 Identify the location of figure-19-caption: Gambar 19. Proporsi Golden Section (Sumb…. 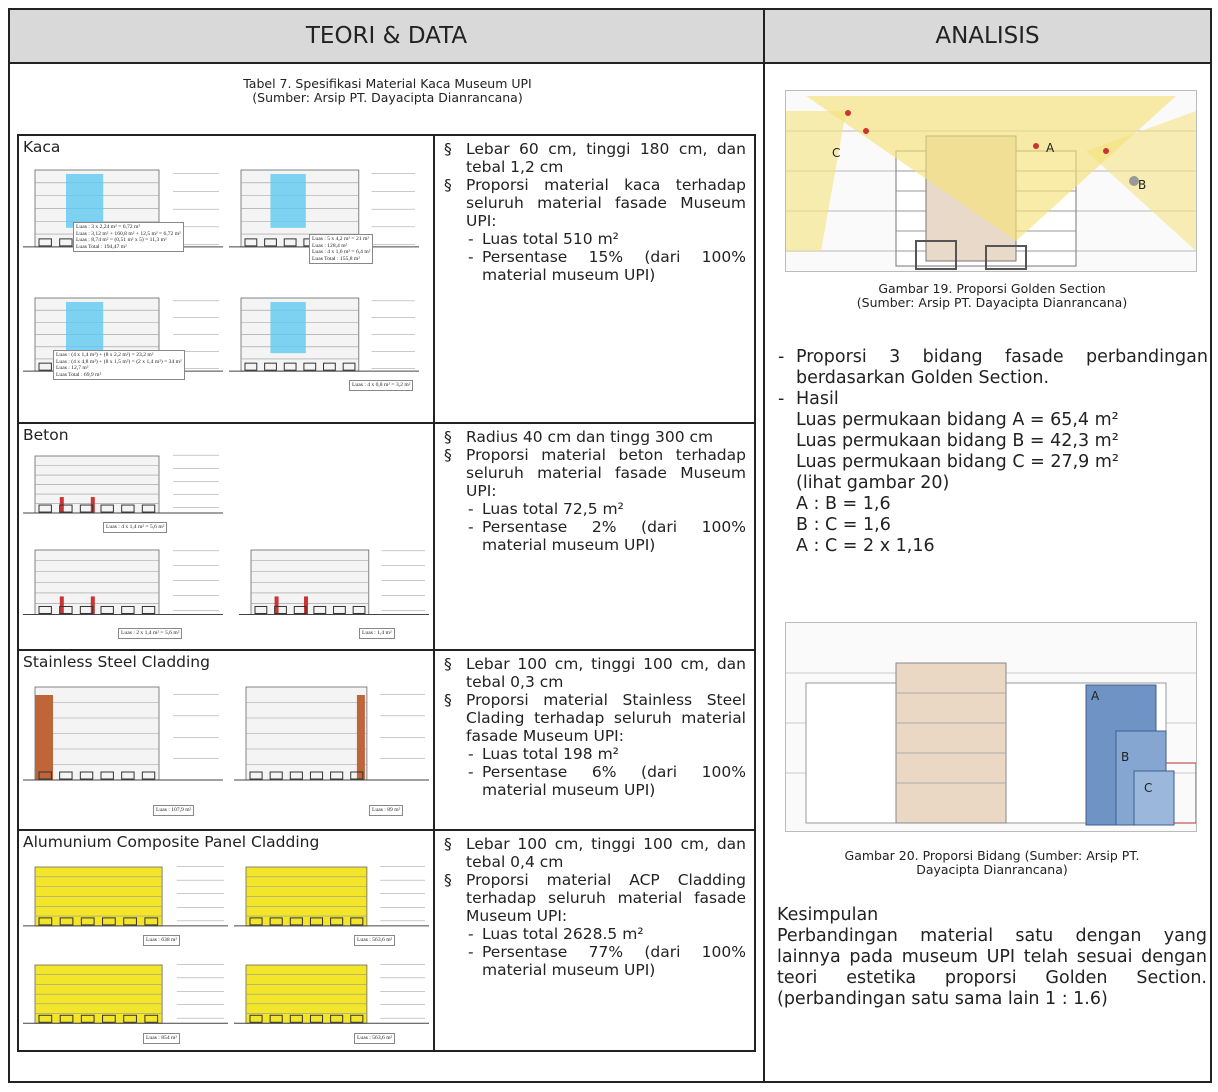
(992, 296).